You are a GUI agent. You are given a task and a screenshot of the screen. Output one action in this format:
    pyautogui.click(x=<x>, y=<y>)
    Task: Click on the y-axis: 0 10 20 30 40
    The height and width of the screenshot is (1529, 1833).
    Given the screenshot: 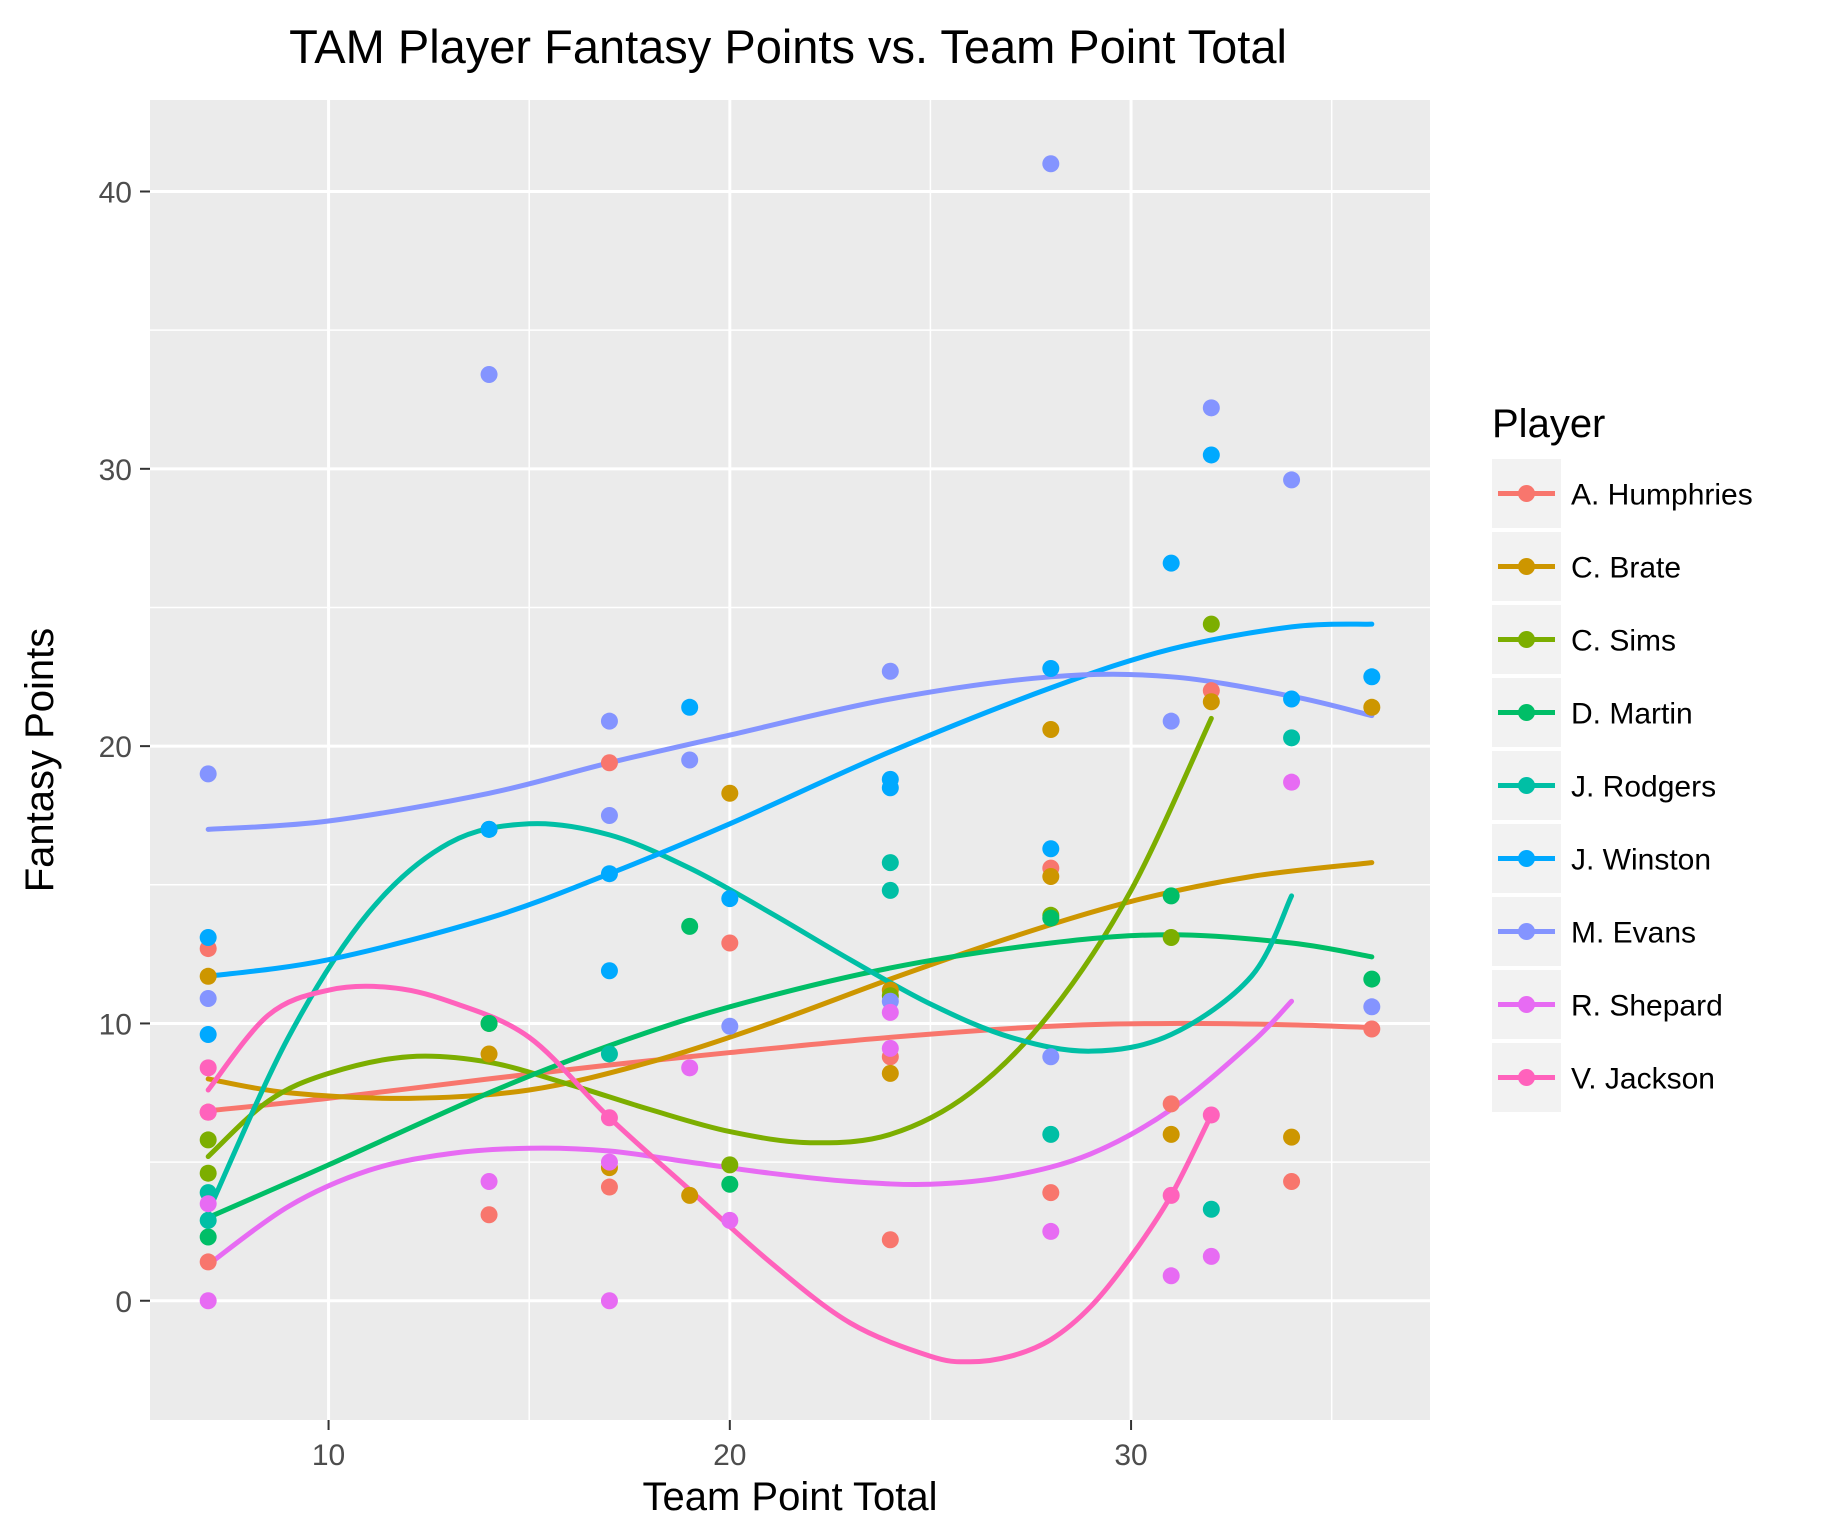 What is the action you would take?
    pyautogui.click(x=124, y=748)
    